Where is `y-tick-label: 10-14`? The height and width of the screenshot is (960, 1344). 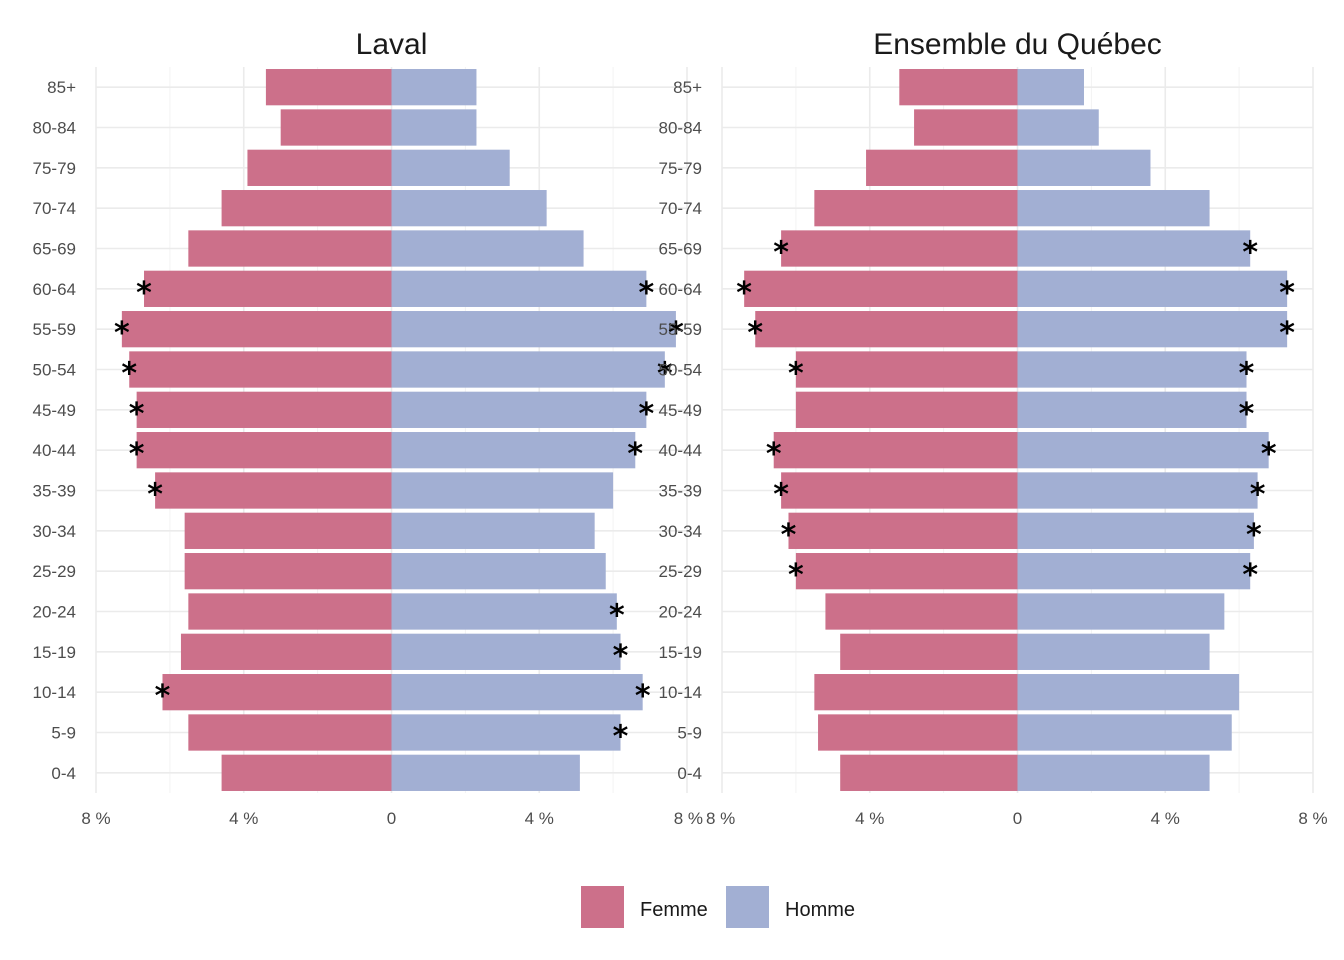 y-tick-label: 10-14 is located at coordinates (54, 692).